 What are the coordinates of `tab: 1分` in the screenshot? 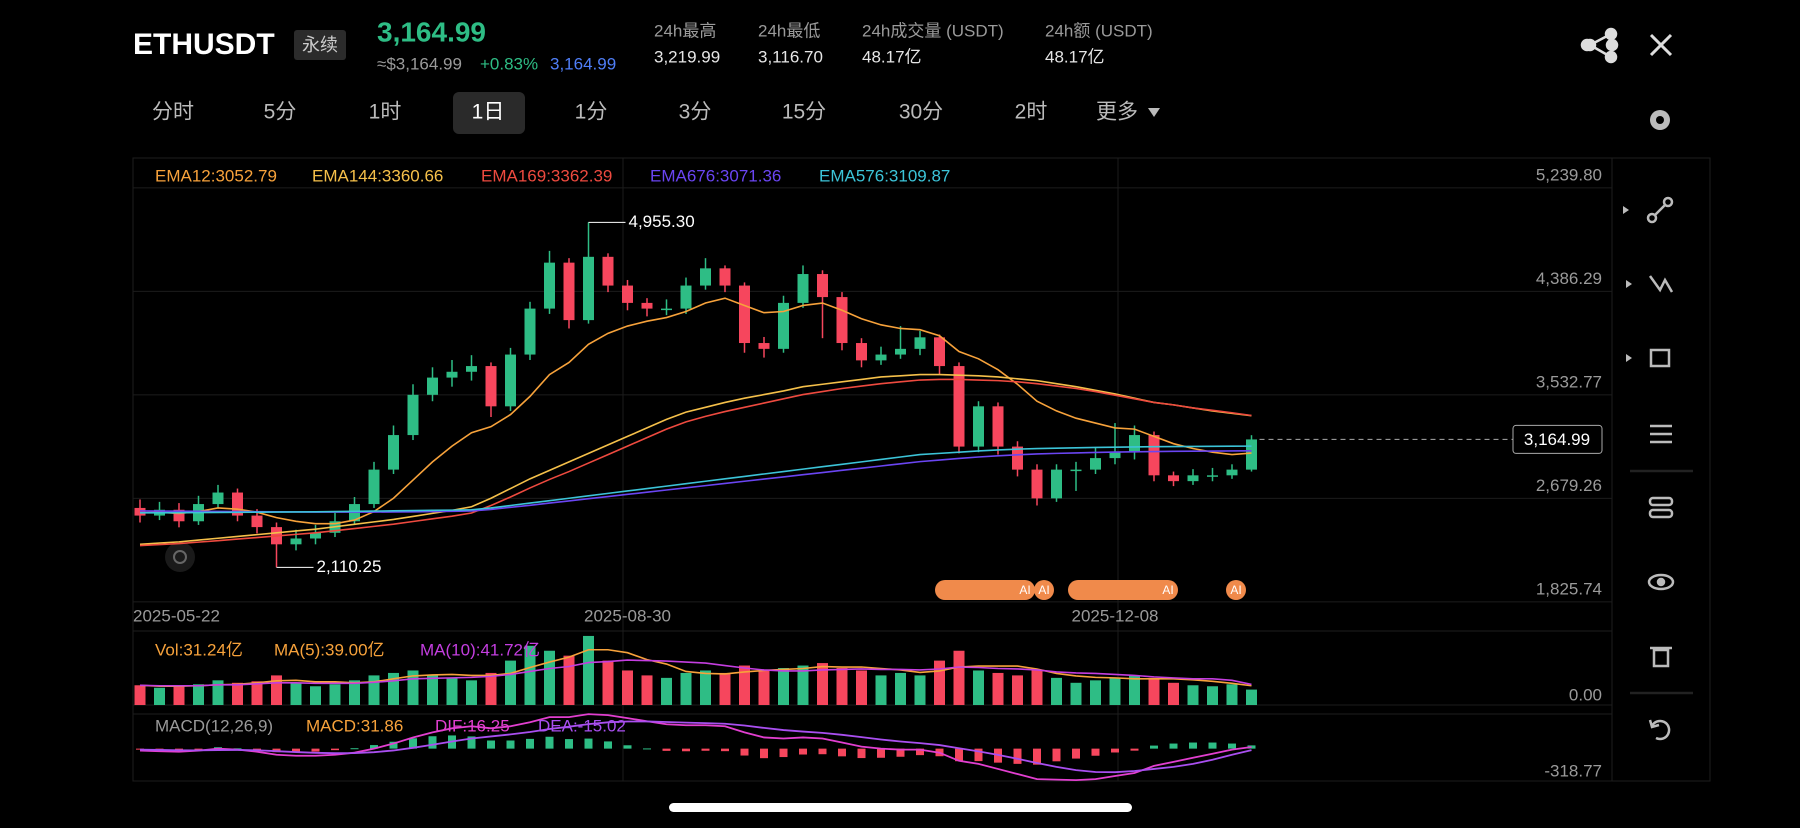 It's located at (591, 112).